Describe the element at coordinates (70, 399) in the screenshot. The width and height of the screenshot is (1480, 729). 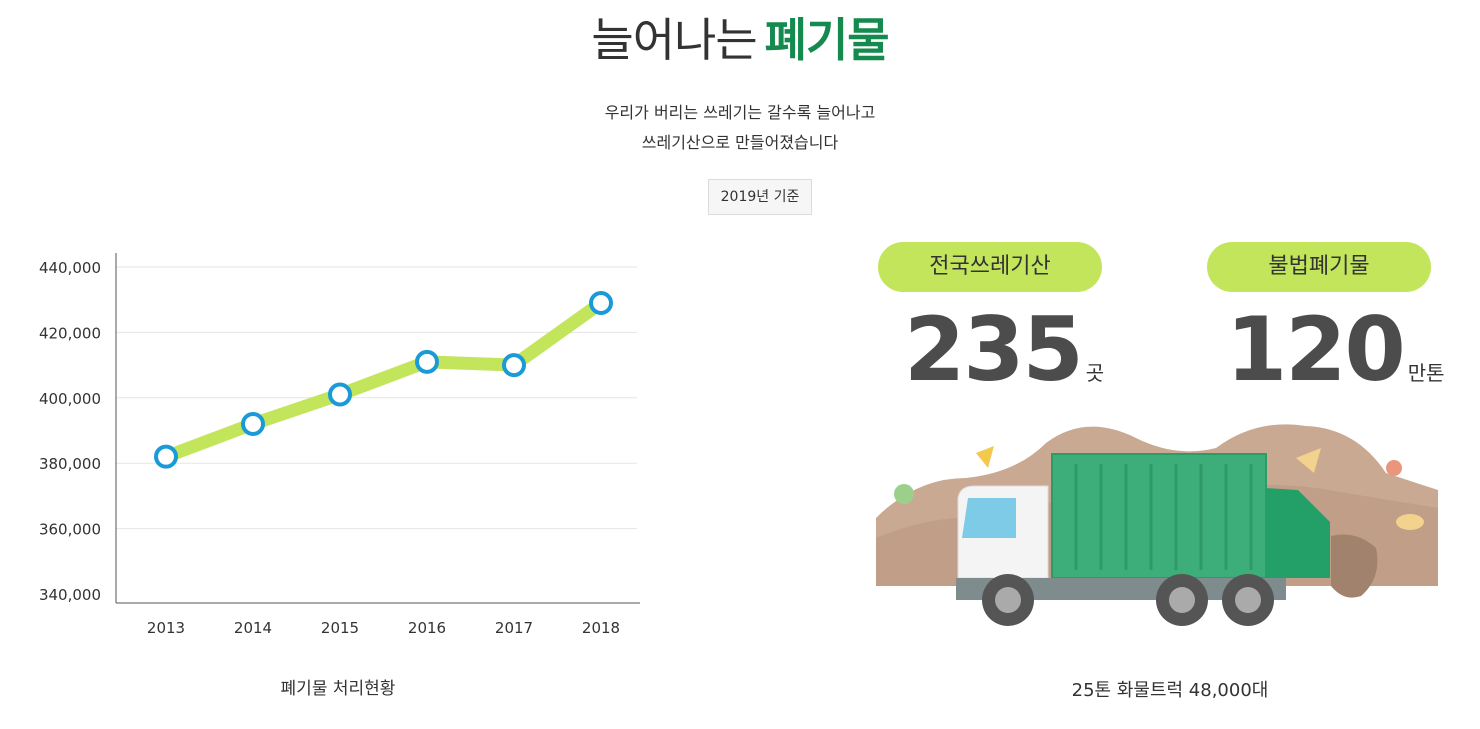
I see `y-tick-label: 400,000` at that location.